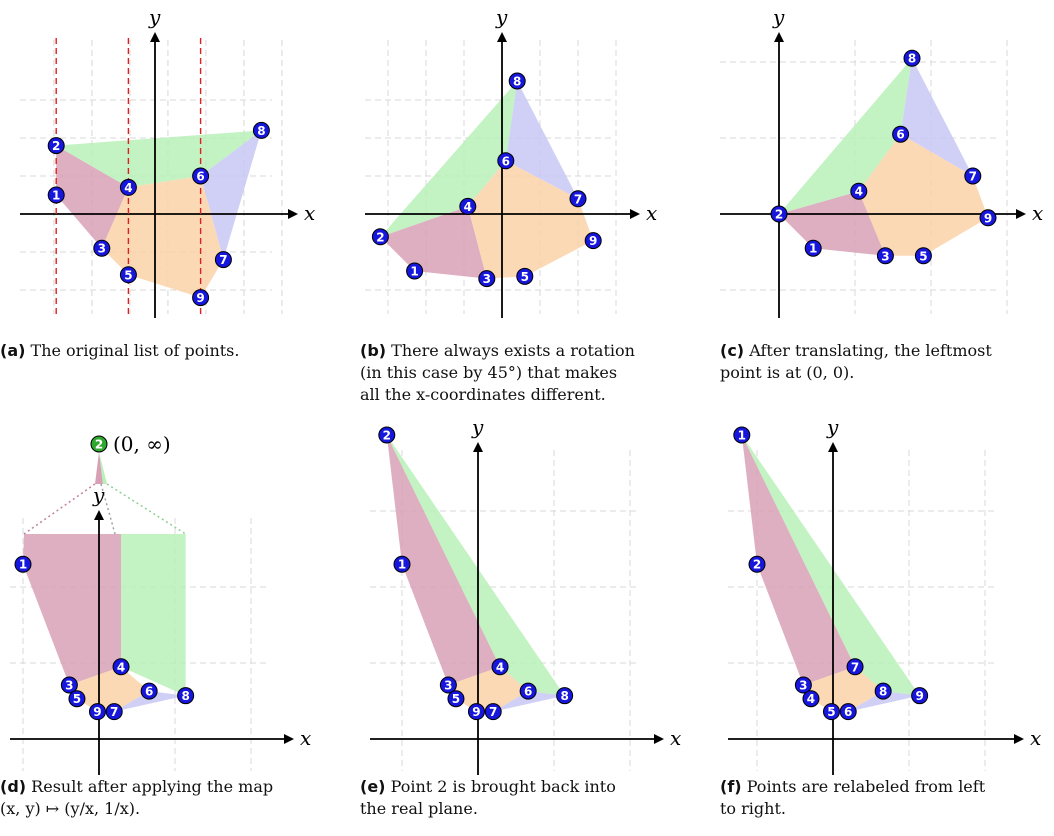 This screenshot has height=836, width=1054. What do you see at coordinates (651, 213) in the screenshot?
I see `x-axis-label-b: x` at bounding box center [651, 213].